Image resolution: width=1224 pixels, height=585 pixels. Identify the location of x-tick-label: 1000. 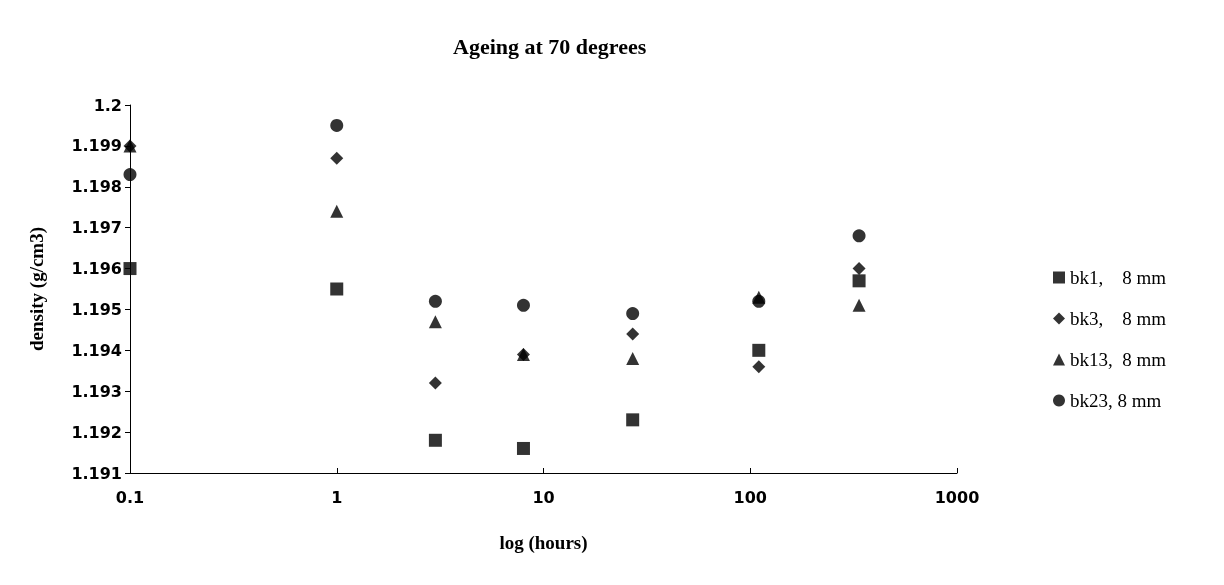
(957, 497).